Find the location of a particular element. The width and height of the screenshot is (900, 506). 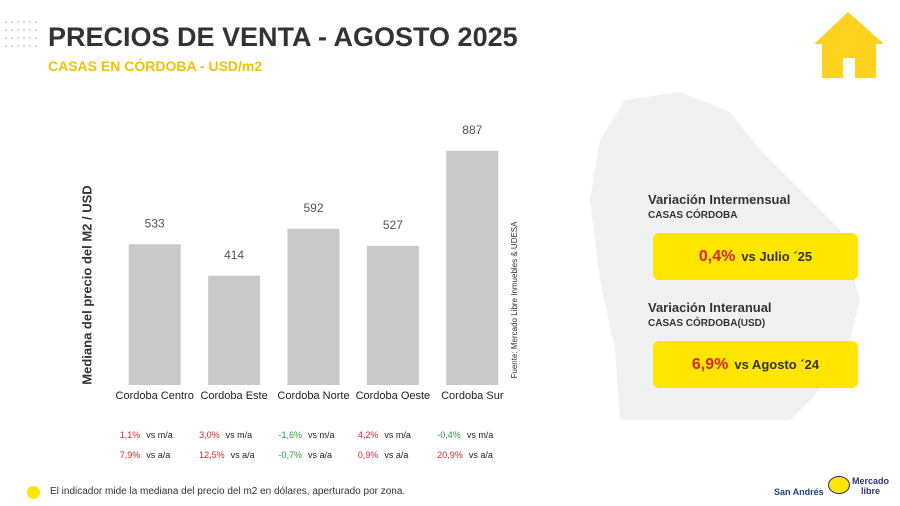

variation-value: 0,9% is located at coordinates (368, 455).